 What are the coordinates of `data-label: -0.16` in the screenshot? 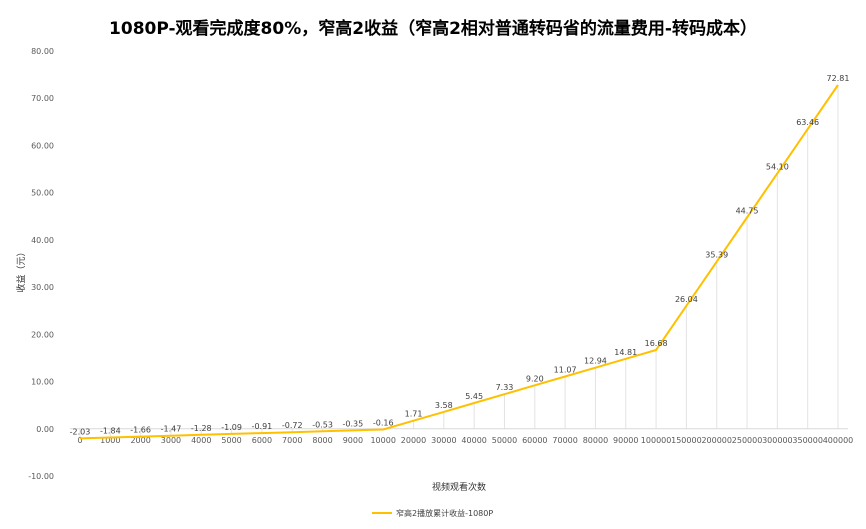 It's located at (383, 423).